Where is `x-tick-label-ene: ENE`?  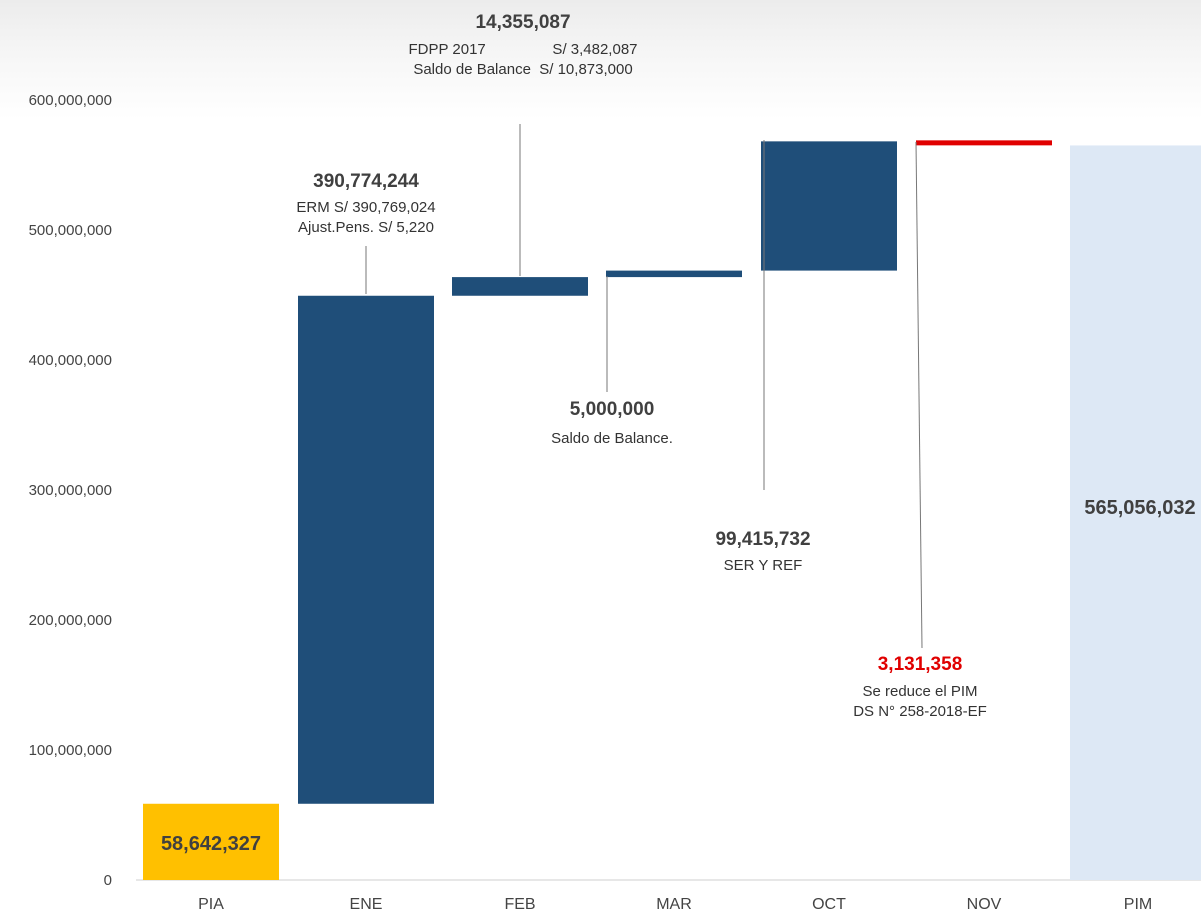 x-tick-label-ene: ENE is located at coordinates (366, 904).